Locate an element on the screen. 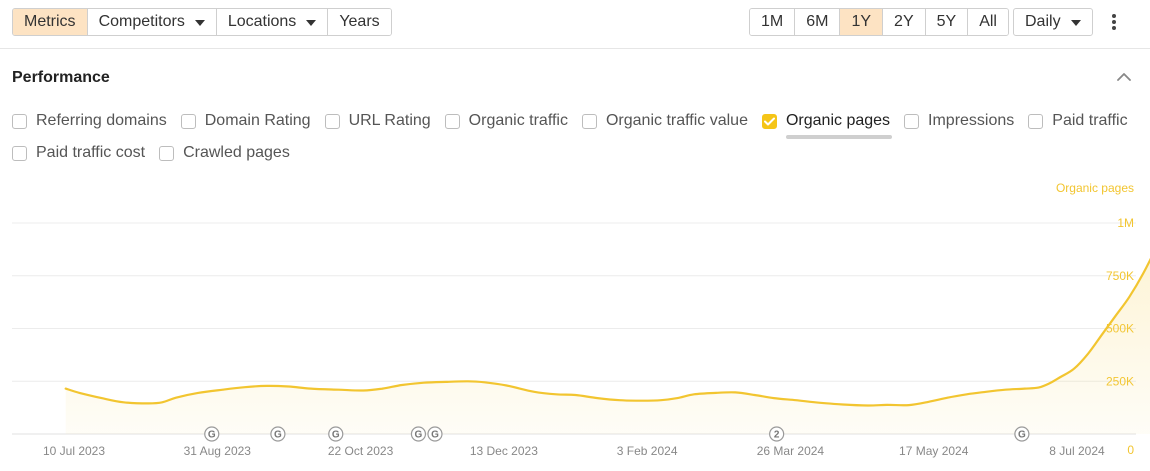 This screenshot has width=1150, height=471. interval-dropdown: Daily is located at coordinates (1053, 22).